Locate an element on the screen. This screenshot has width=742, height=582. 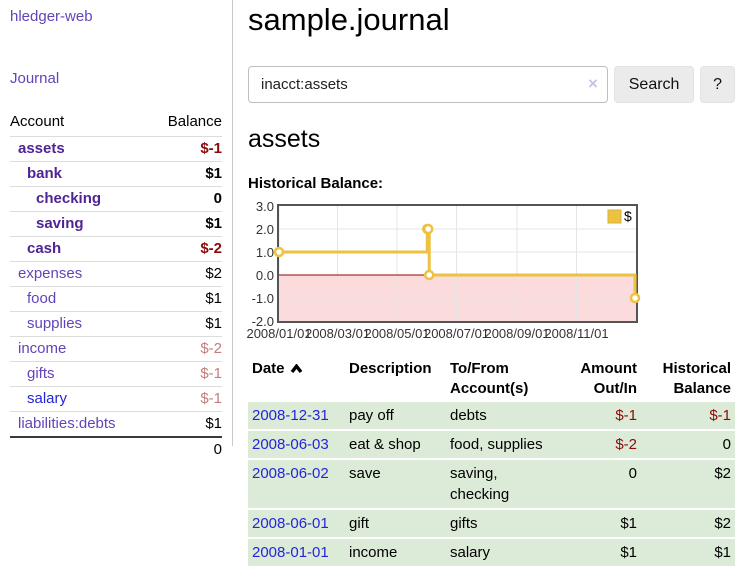
amount-header: Amount Out/In is located at coordinates (608, 378).